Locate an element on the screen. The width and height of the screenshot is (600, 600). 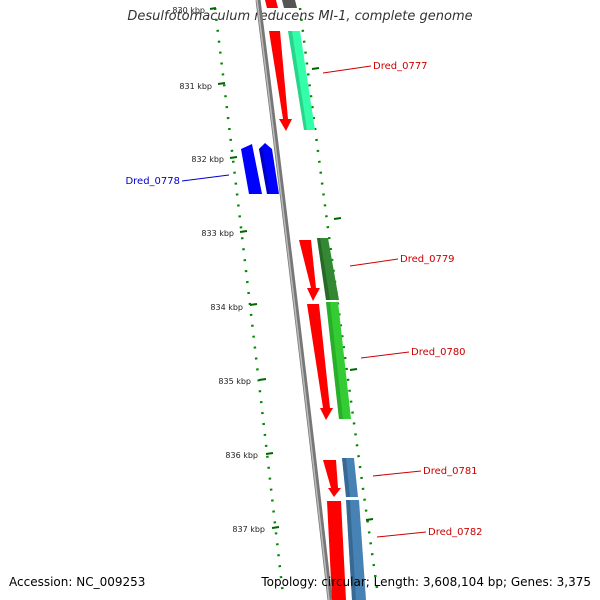
gene-dred-0777-cog is located at coordinates (280, 81).